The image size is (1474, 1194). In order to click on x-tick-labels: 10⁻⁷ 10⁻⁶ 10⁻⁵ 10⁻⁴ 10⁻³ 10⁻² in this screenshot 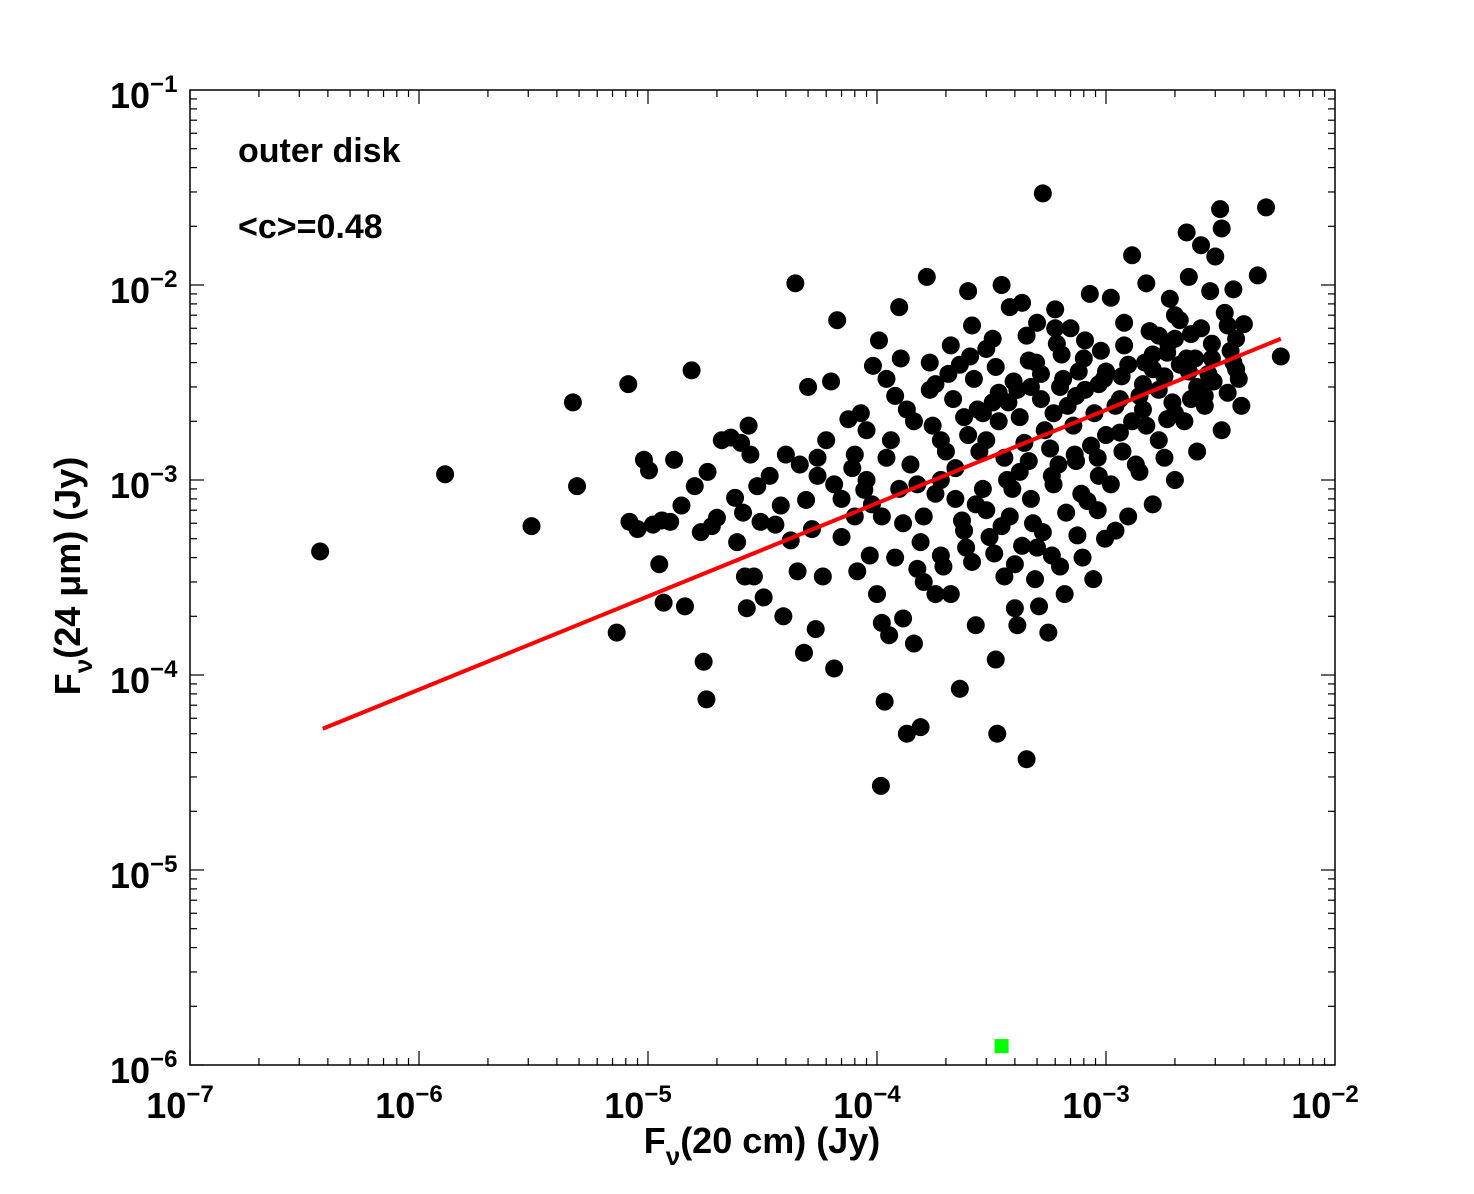, I will do `click(752, 1103)`.